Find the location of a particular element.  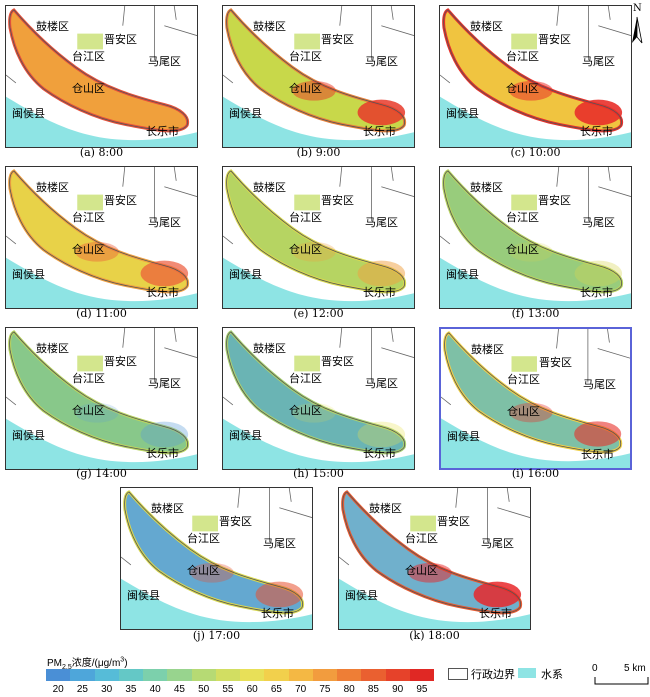

panel-caption: (h) 15:00 is located at coordinates (318, 473).